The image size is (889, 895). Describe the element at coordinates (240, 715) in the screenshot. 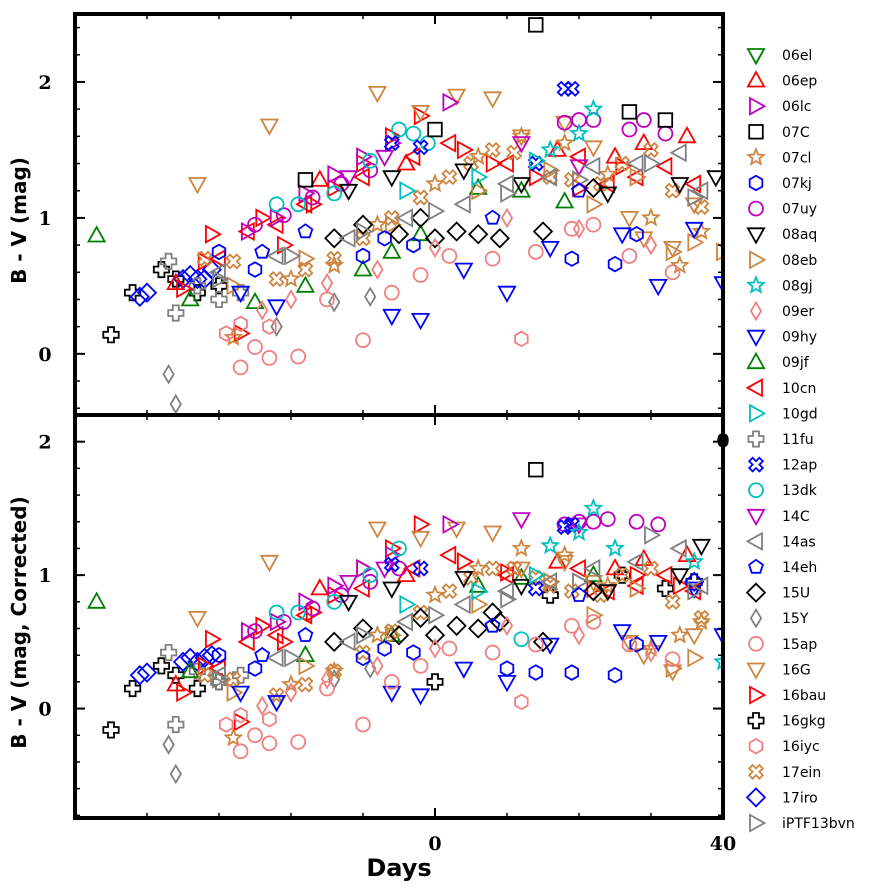

I see `bottom-point-16iyc` at that location.